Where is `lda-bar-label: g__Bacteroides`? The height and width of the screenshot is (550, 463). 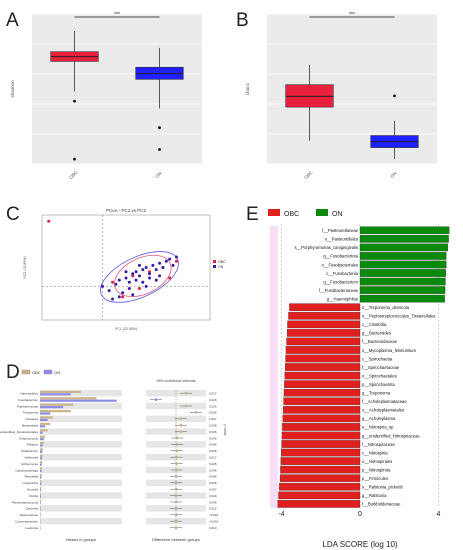 lda-bar-label: g__Bacteroides is located at coordinates (376, 333).